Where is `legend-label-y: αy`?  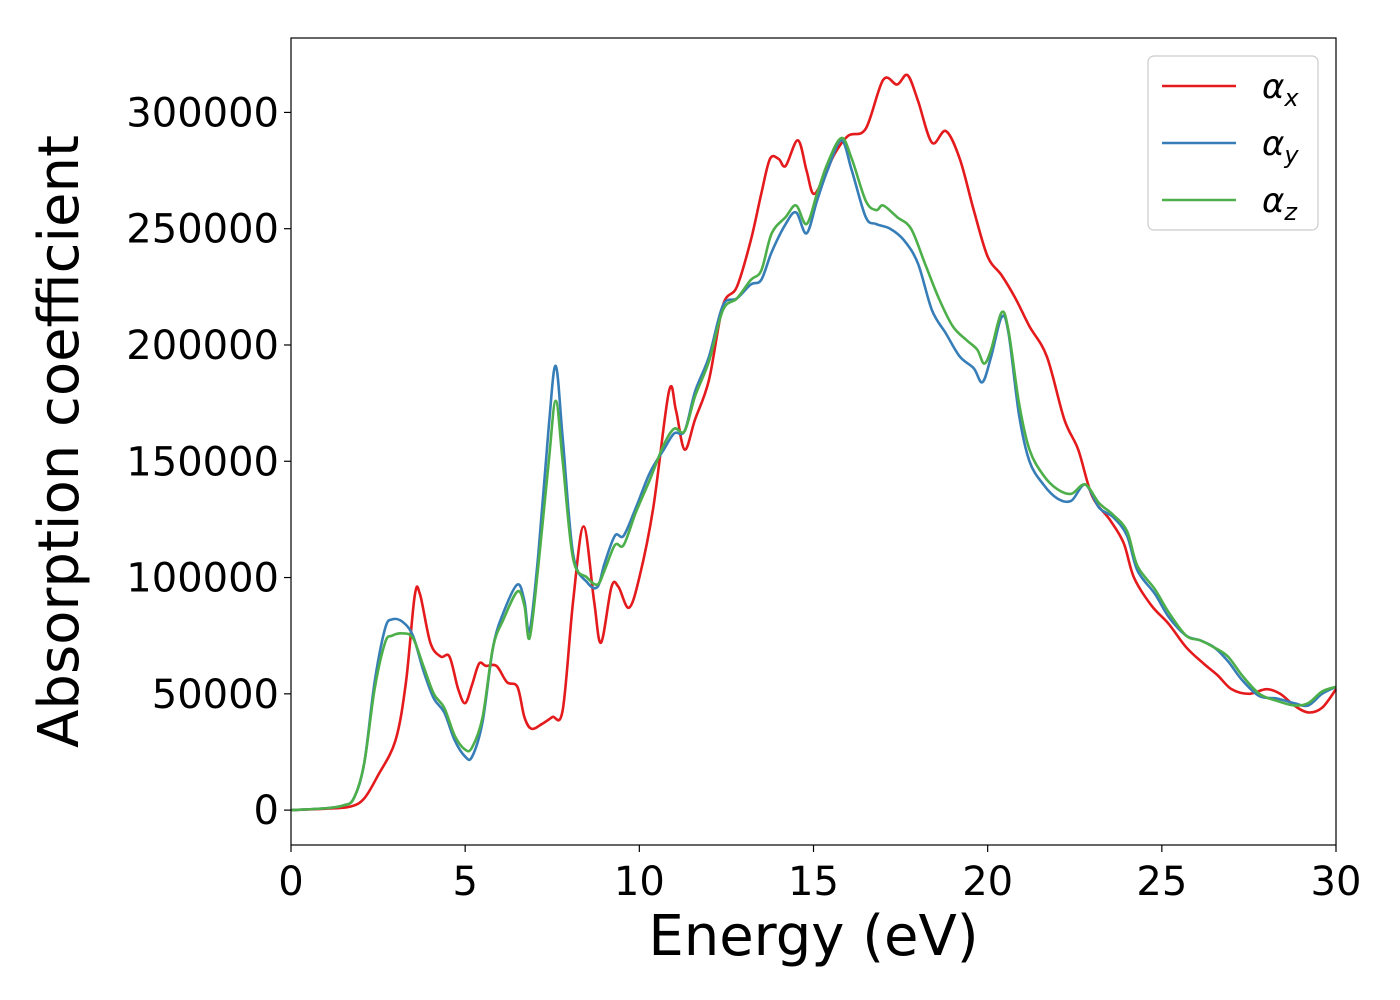
legend-label-y: αy is located at coordinates (1280, 146).